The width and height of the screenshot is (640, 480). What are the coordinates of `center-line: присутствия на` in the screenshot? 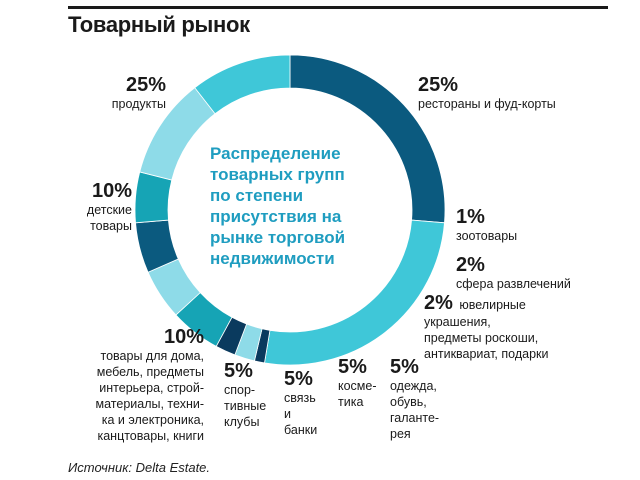 It's located at (276, 216).